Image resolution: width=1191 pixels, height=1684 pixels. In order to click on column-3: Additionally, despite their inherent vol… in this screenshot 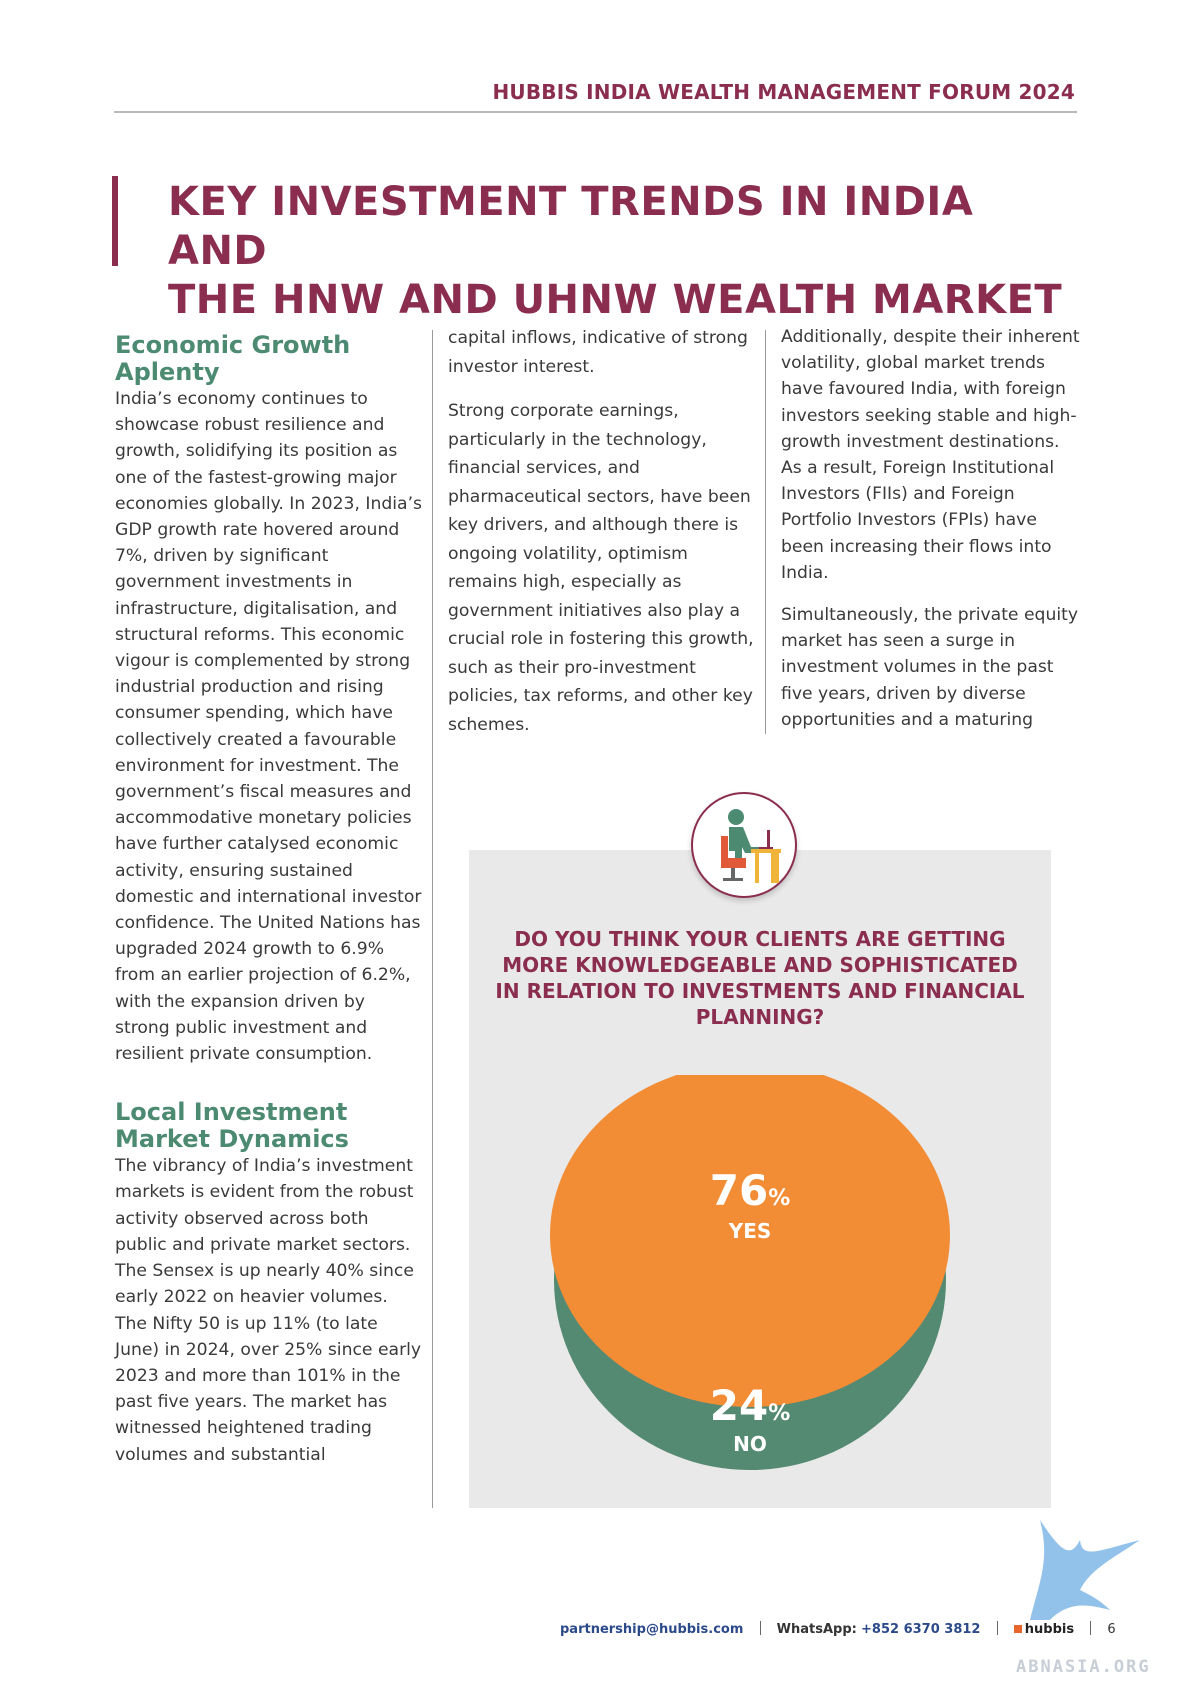, I will do `click(931, 528)`.